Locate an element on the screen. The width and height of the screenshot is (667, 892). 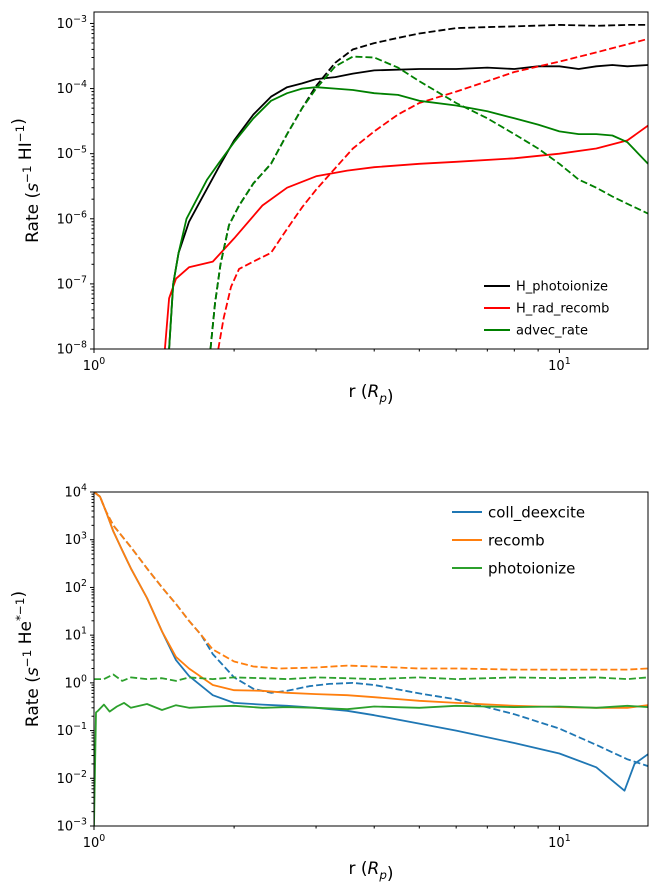
legend: H_photoionize H_rad_recomb advec_rate is located at coordinates (560, 307).